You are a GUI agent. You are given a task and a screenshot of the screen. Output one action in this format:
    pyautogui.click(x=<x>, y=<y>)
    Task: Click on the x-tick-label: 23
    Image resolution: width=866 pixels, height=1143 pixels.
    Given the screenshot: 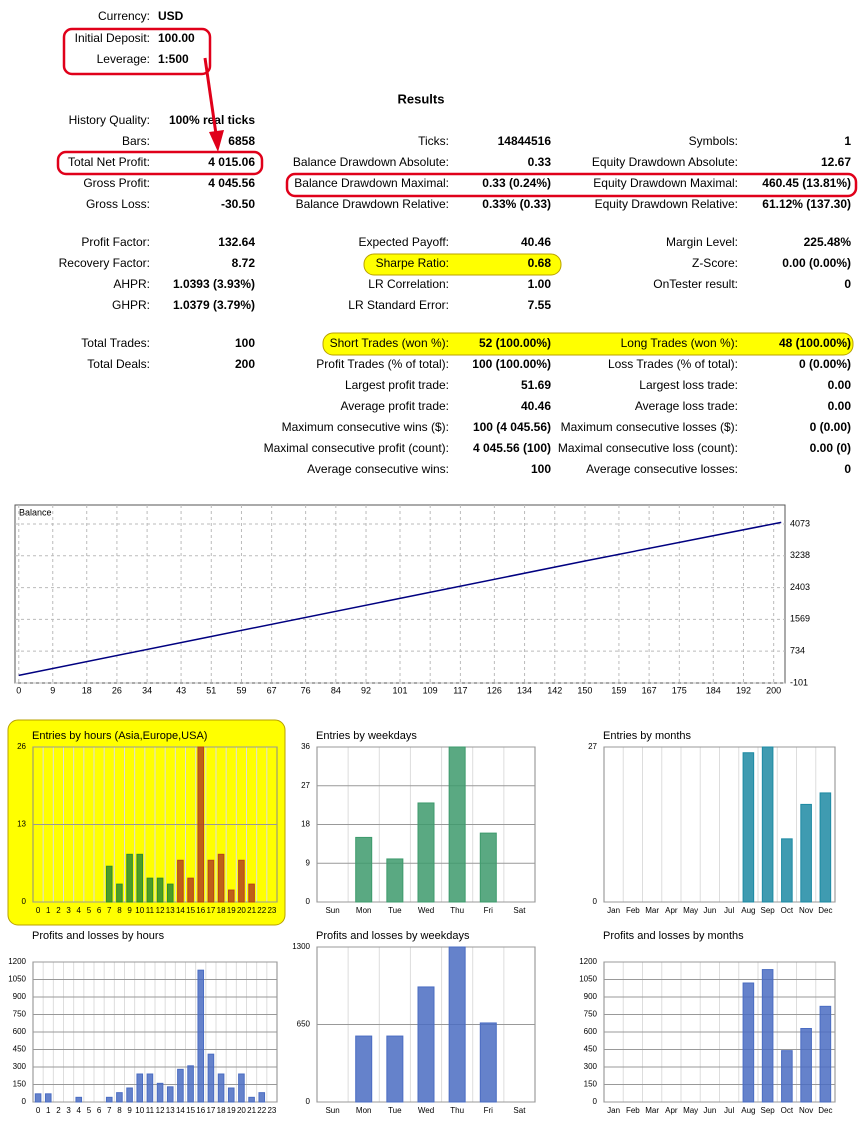 What is the action you would take?
    pyautogui.click(x=271, y=1110)
    